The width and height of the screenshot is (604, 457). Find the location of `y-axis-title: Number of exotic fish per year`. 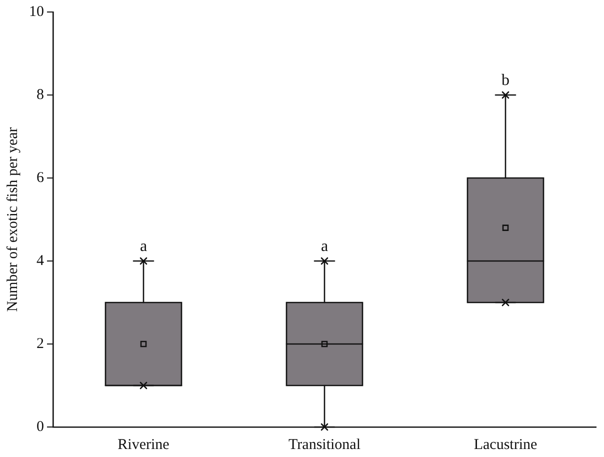

y-axis-title: Number of exotic fish per year is located at coordinates (12, 219).